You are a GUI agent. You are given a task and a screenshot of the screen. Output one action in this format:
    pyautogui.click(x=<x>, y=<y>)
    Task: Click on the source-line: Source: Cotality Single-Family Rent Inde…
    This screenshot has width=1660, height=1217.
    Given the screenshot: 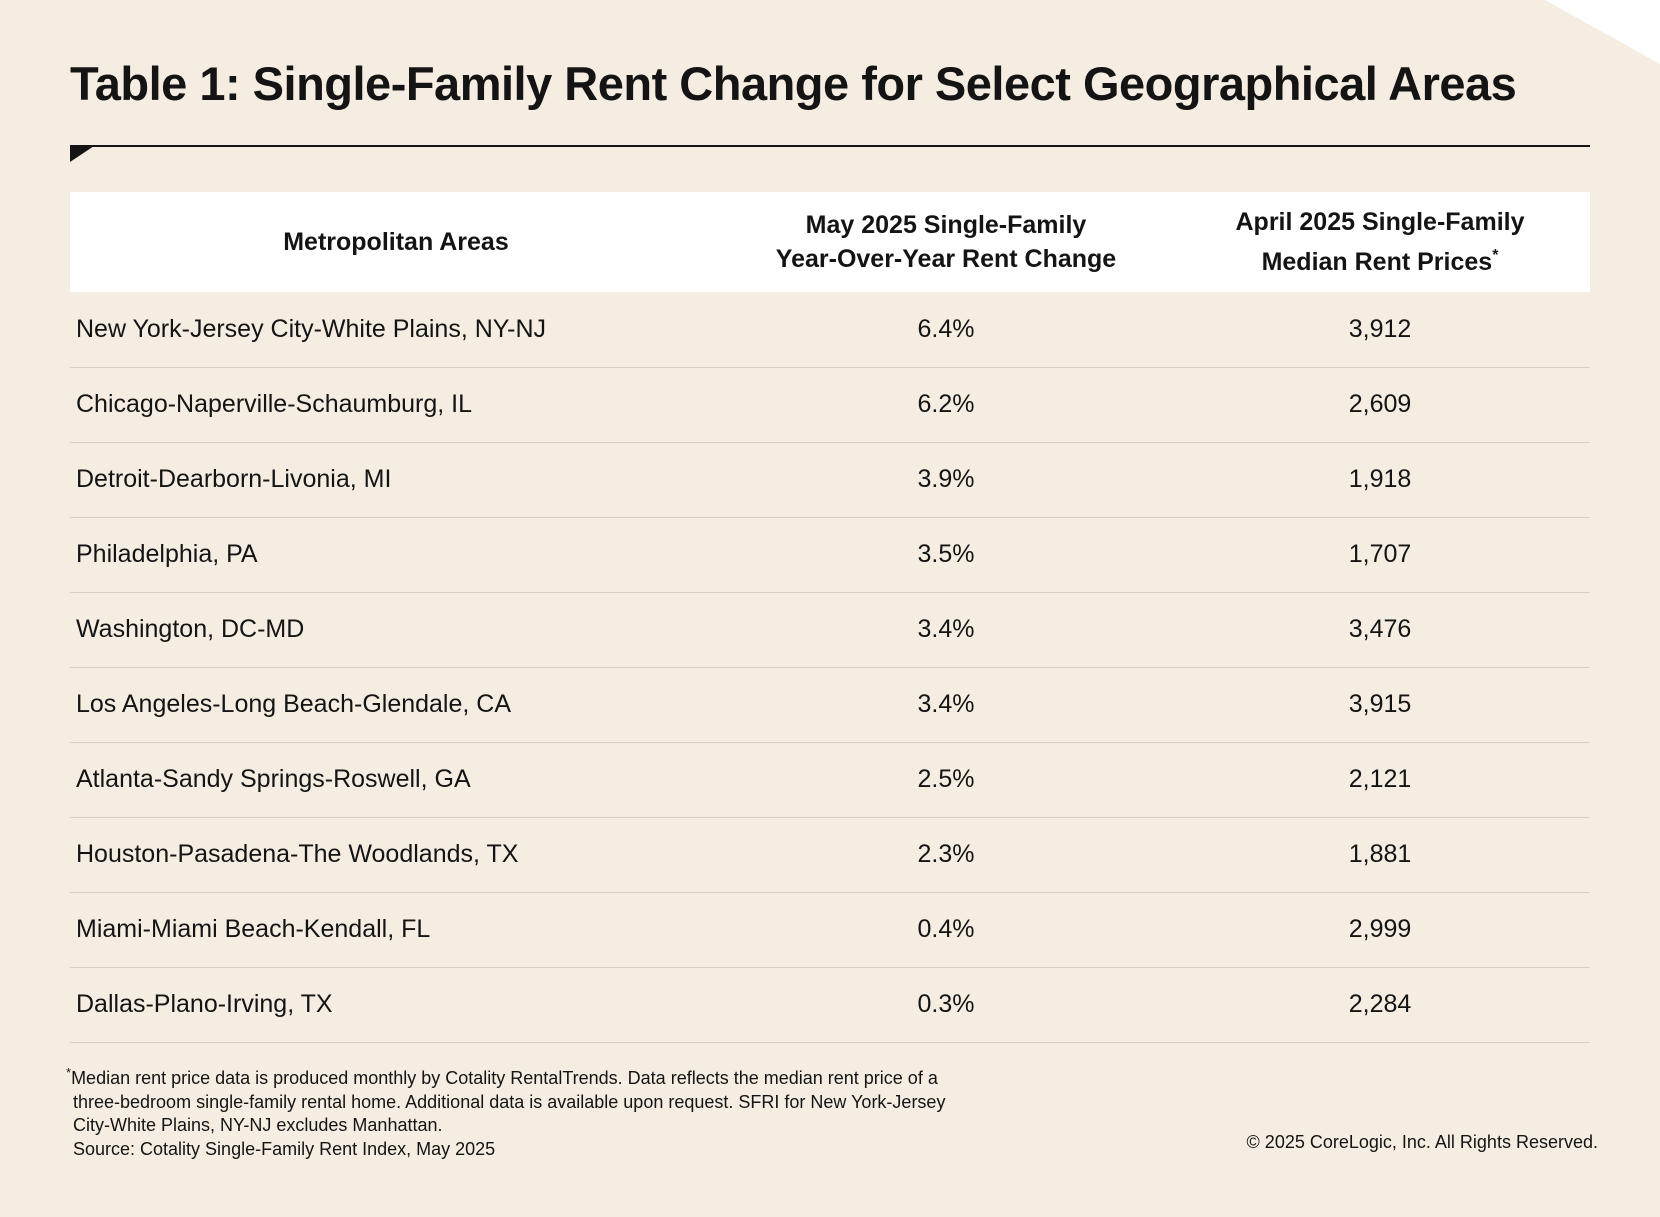 What is the action you would take?
    pyautogui.click(x=284, y=1148)
    